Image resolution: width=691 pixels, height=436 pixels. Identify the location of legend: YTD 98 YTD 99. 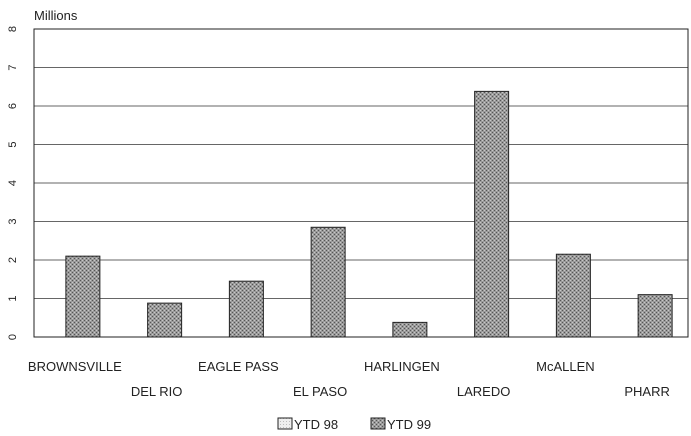
(354, 424).